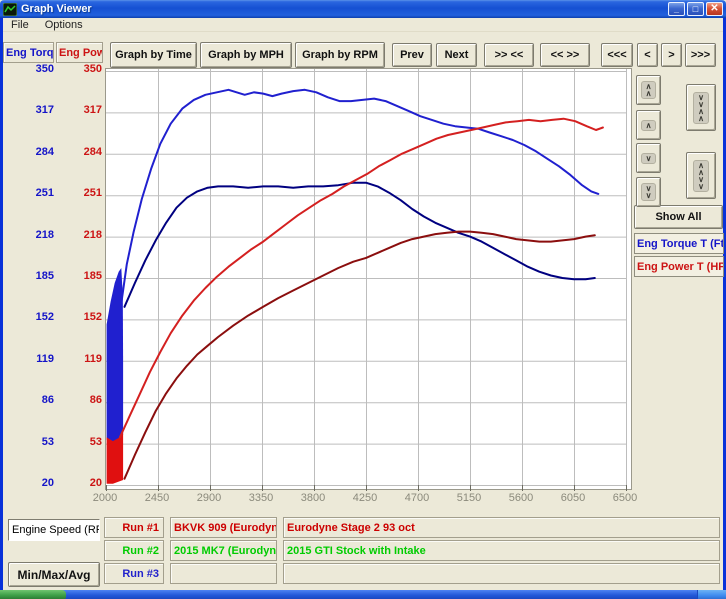 This screenshot has width=726, height=599. Describe the element at coordinates (700, 55) in the screenshot. I see `scroll-right-fast-button: >>>` at that location.